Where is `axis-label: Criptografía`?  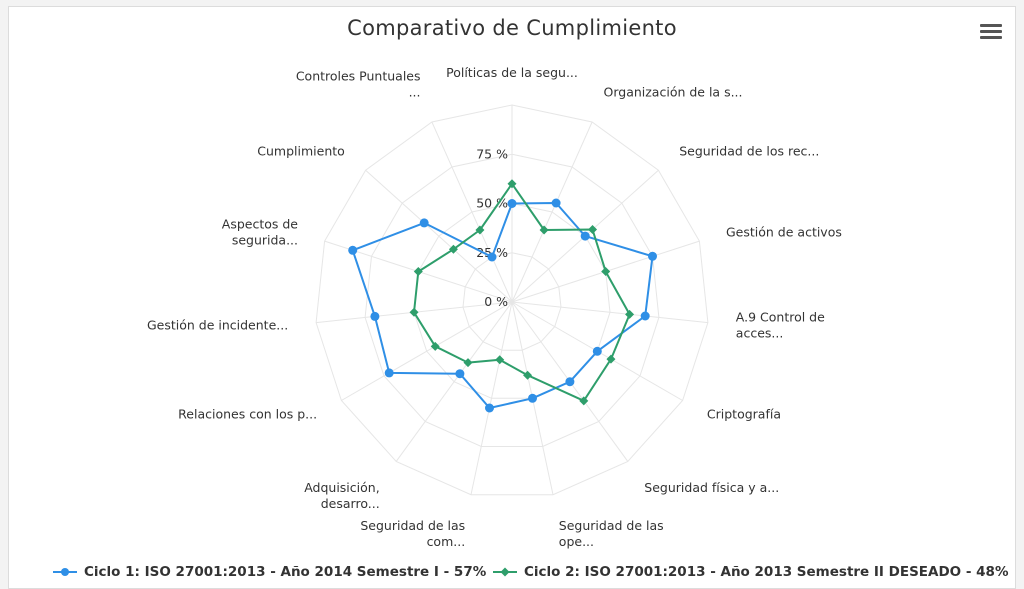 axis-label: Criptografía is located at coordinates (744, 414).